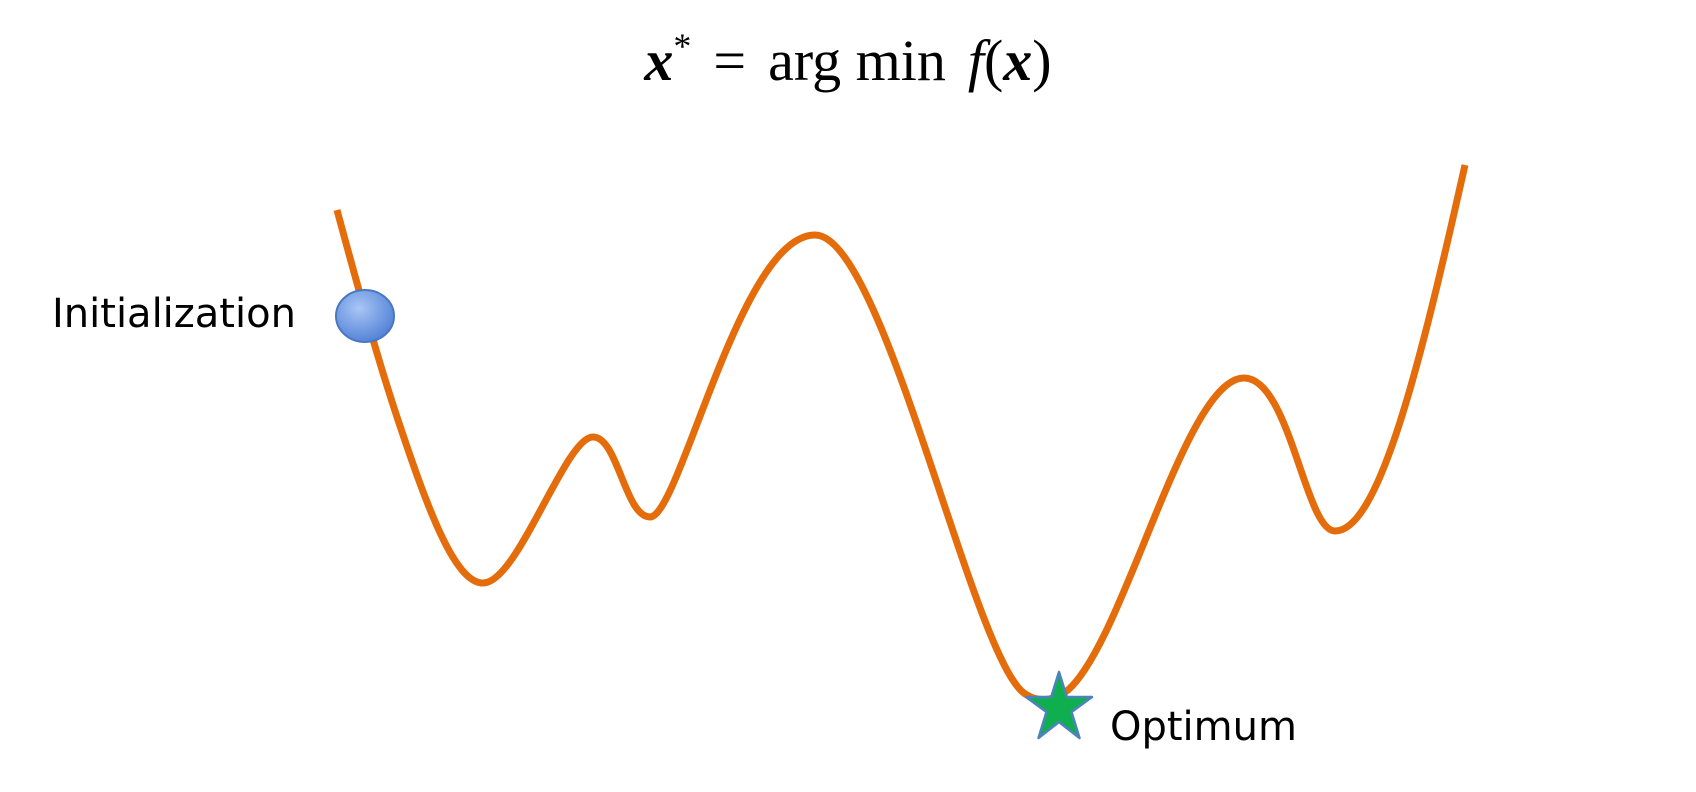 Image resolution: width=1696 pixels, height=792 pixels. Describe the element at coordinates (682, 46) in the screenshot. I see `equation-star-superscript: *` at that location.